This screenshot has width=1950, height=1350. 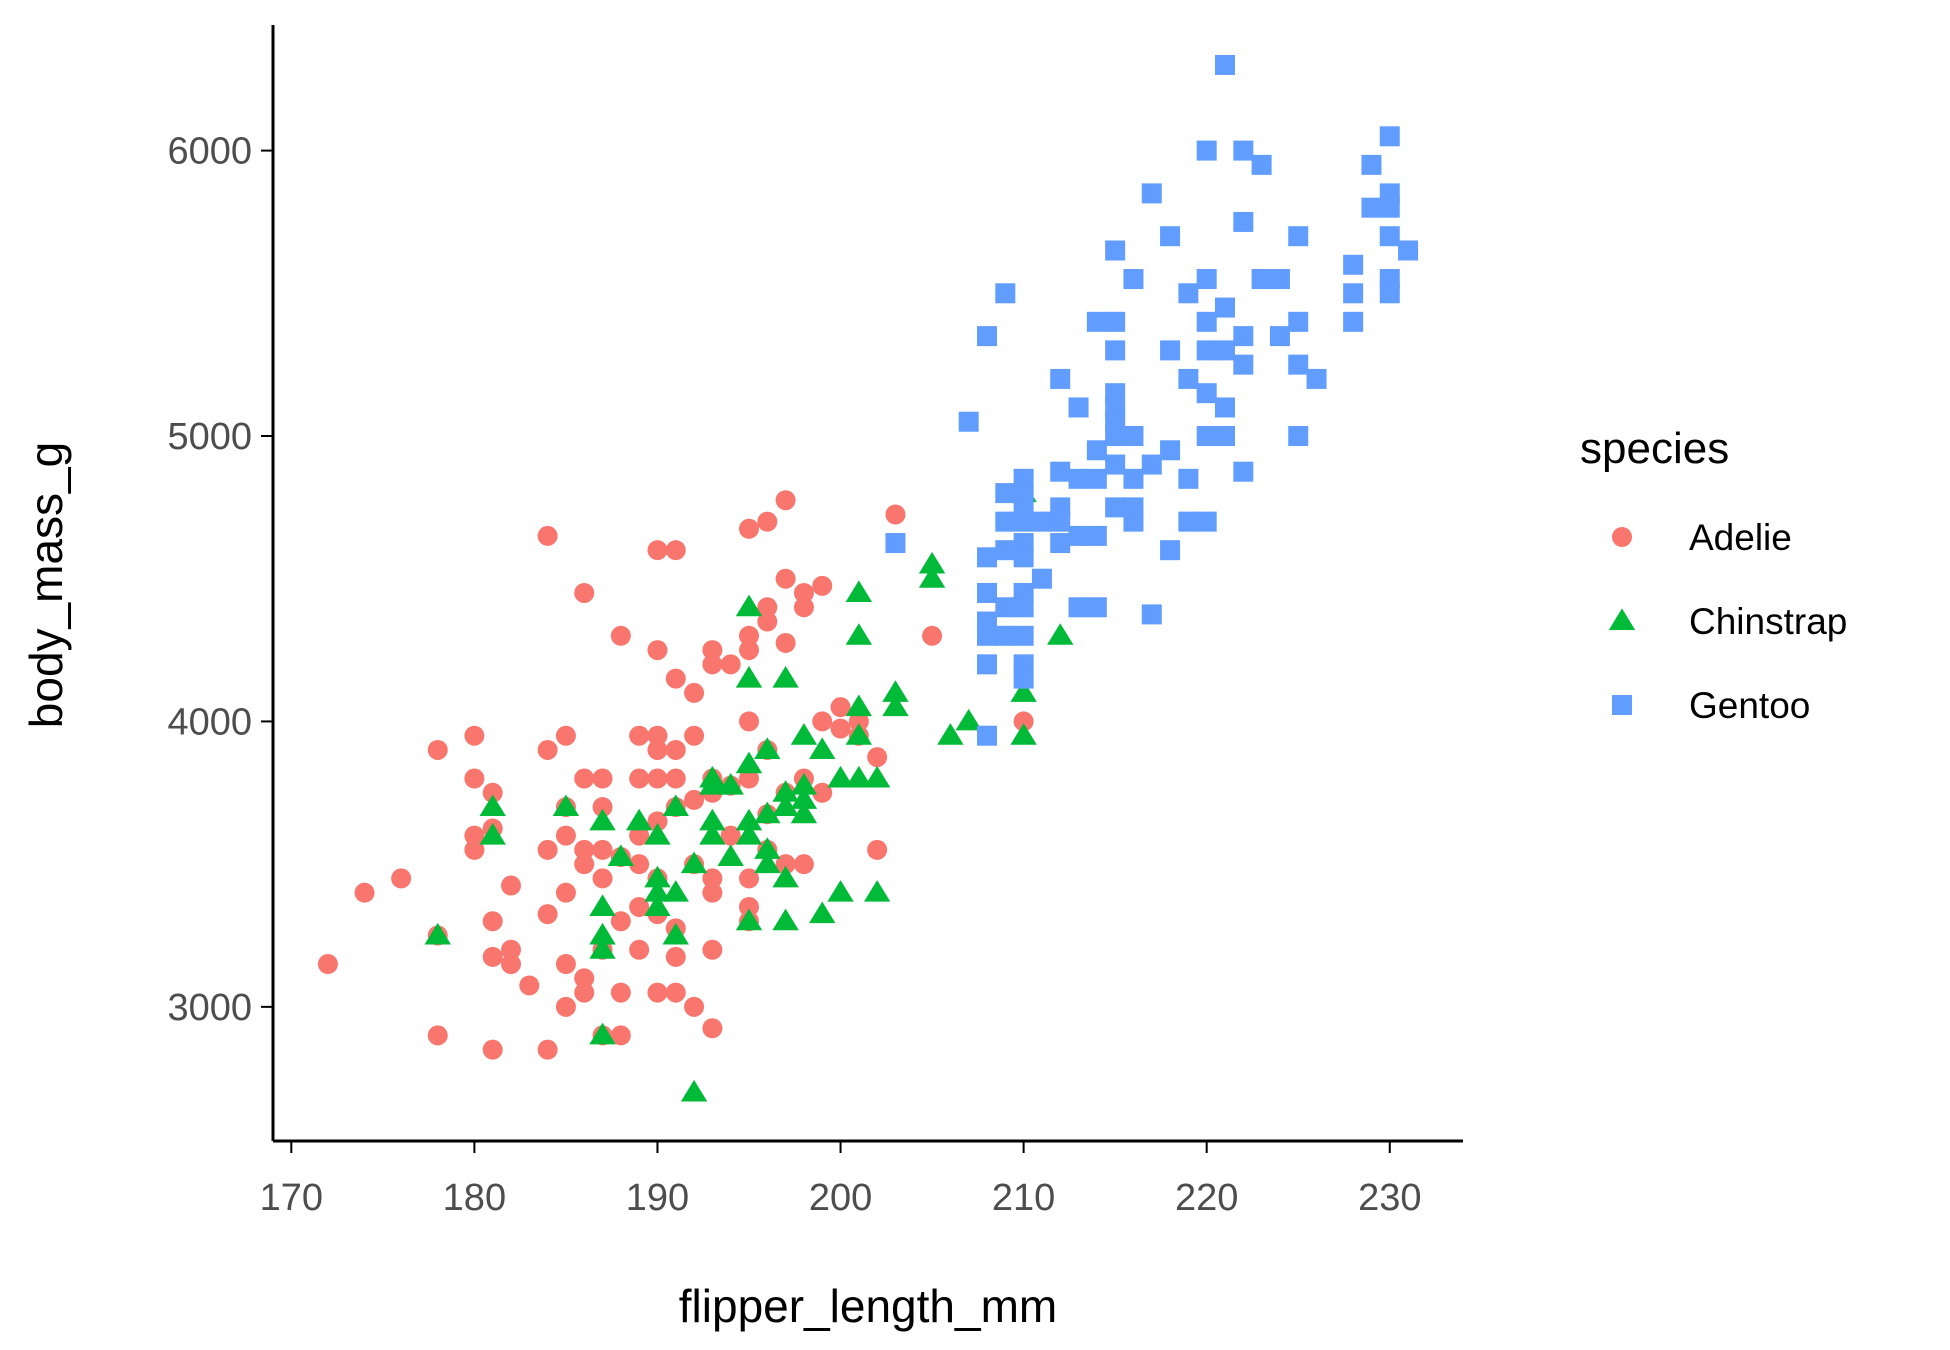 I want to click on legend-title: species, so click(x=1654, y=448).